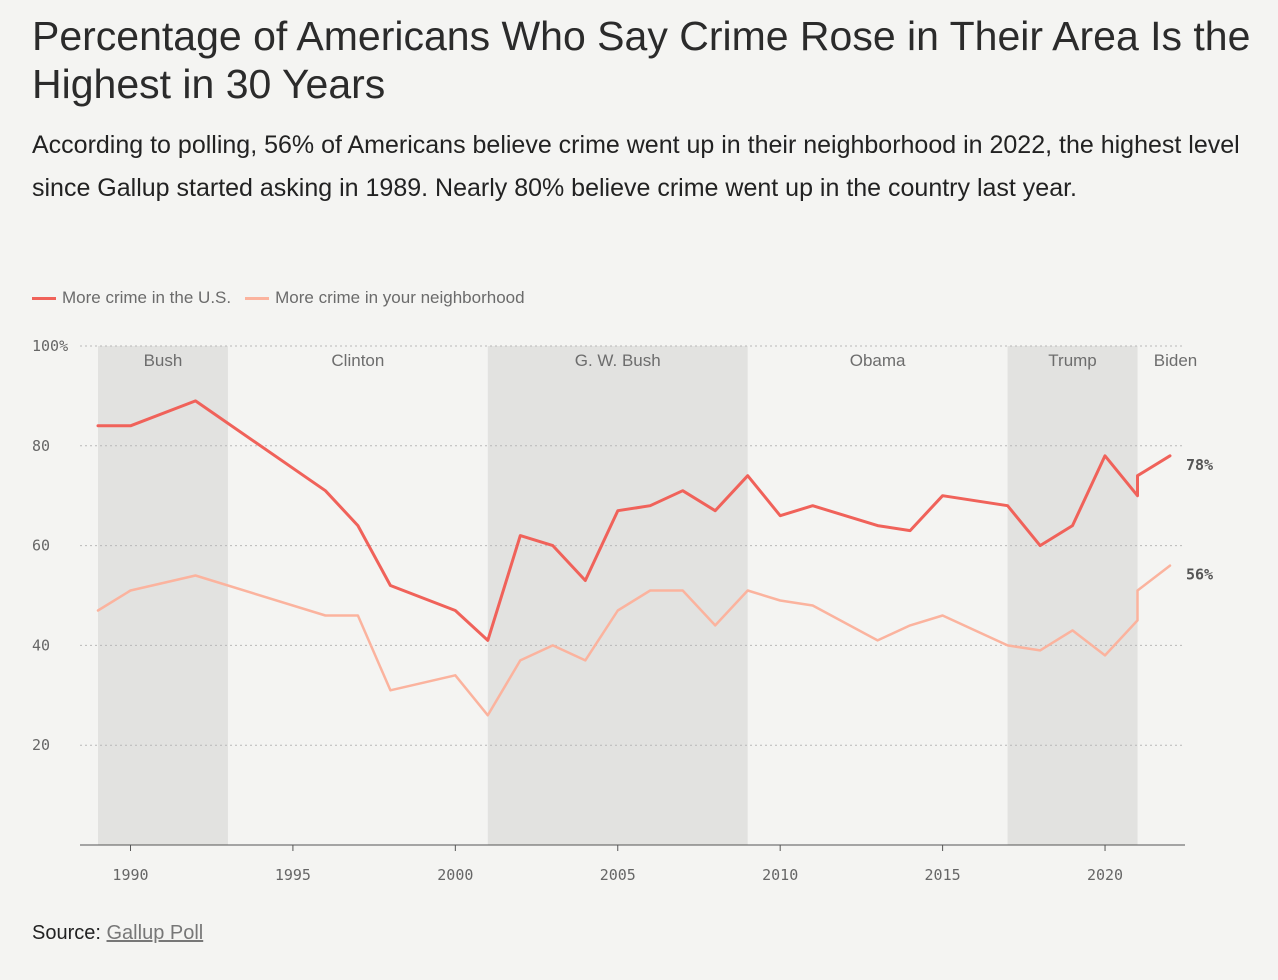 This screenshot has width=1278, height=980. Describe the element at coordinates (400, 297) in the screenshot. I see `legend-label-neighborhood: More crime in your neighborhood` at that location.